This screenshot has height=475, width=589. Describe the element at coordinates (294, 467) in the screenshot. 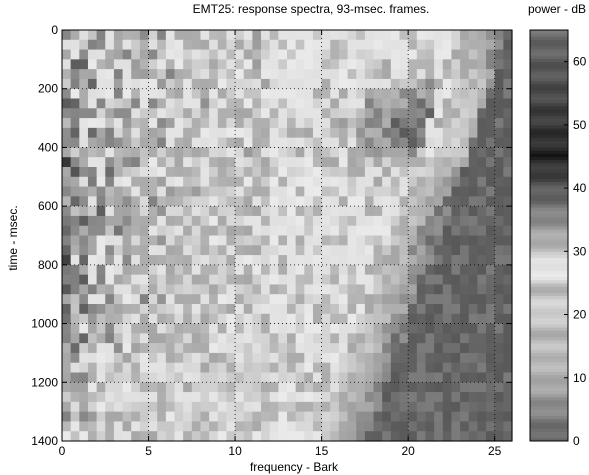

I see `x-axis-title: frequency - Bark` at that location.